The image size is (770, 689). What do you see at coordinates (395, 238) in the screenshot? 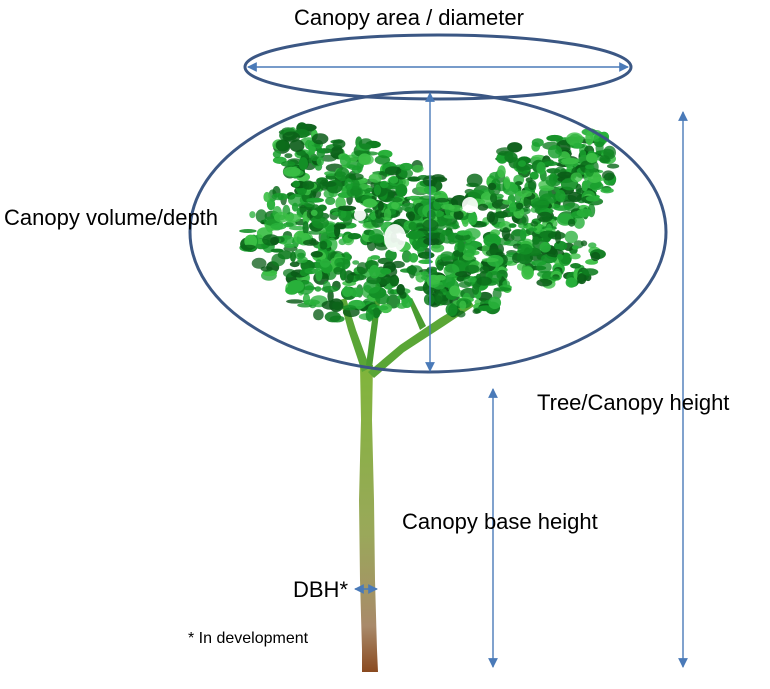
I see `canopy-gap` at bounding box center [395, 238].